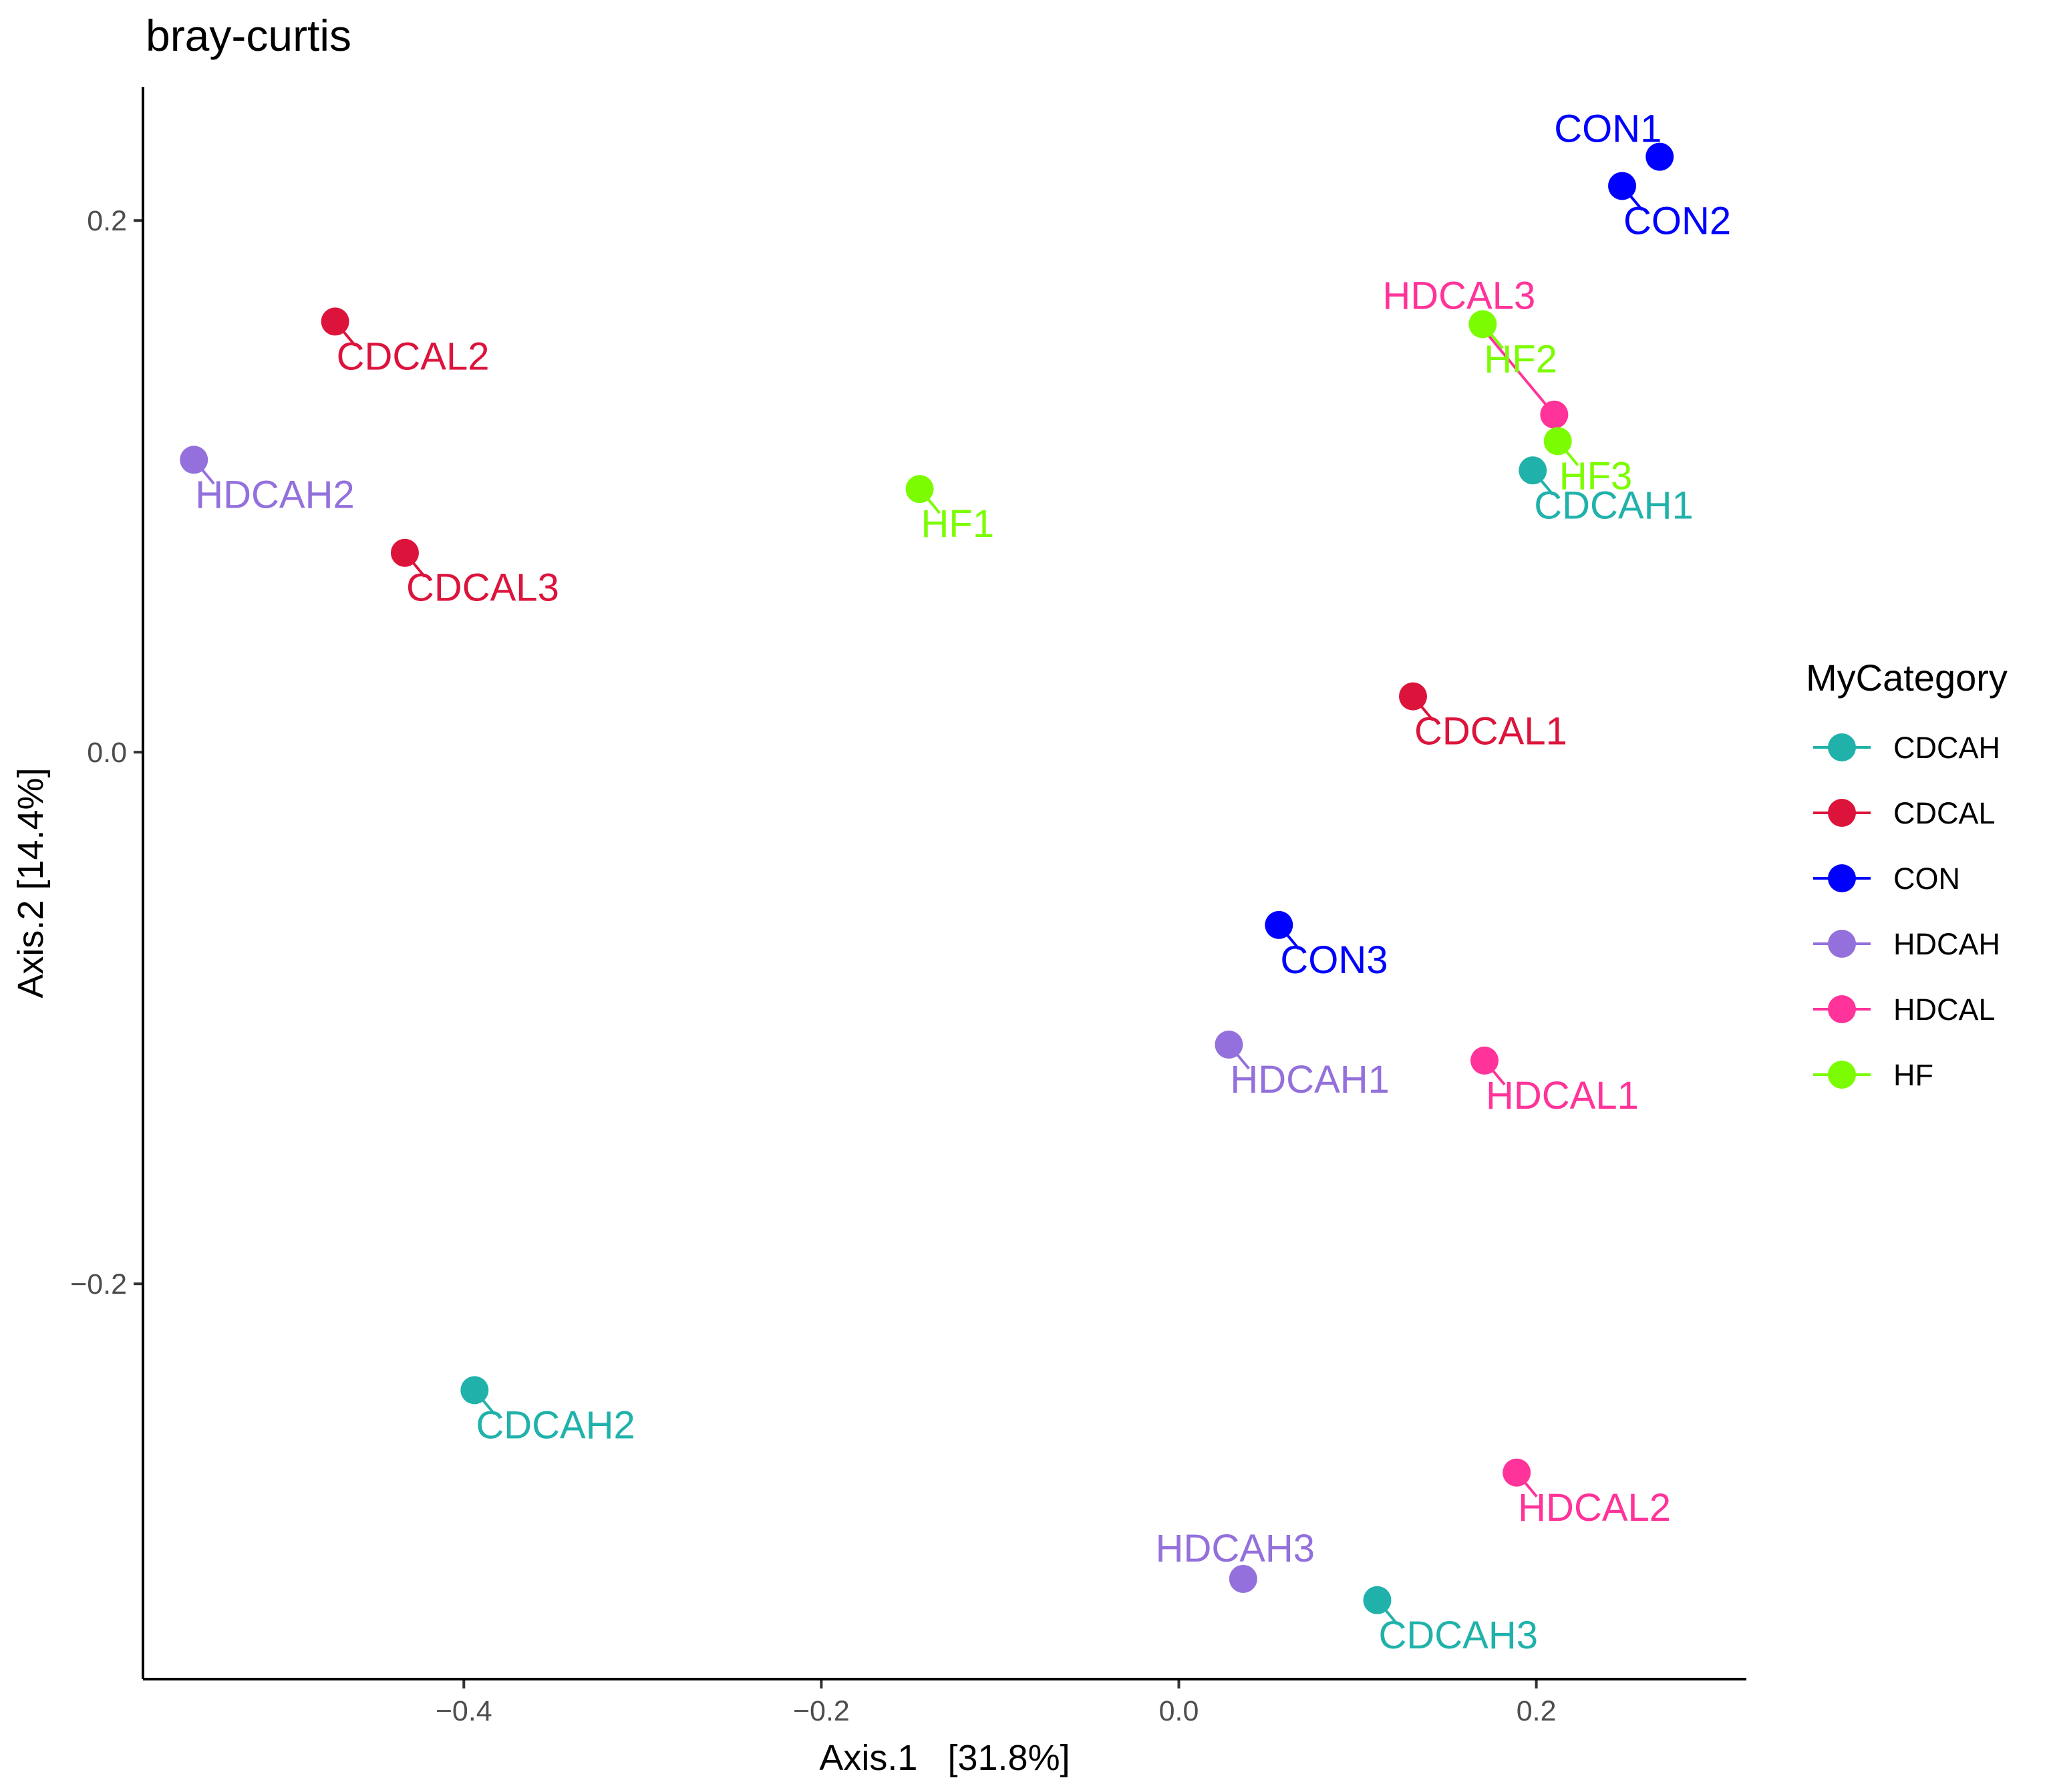 The image size is (2047, 1792). I want to click on data-point-cdcah2, so click(474, 1390).